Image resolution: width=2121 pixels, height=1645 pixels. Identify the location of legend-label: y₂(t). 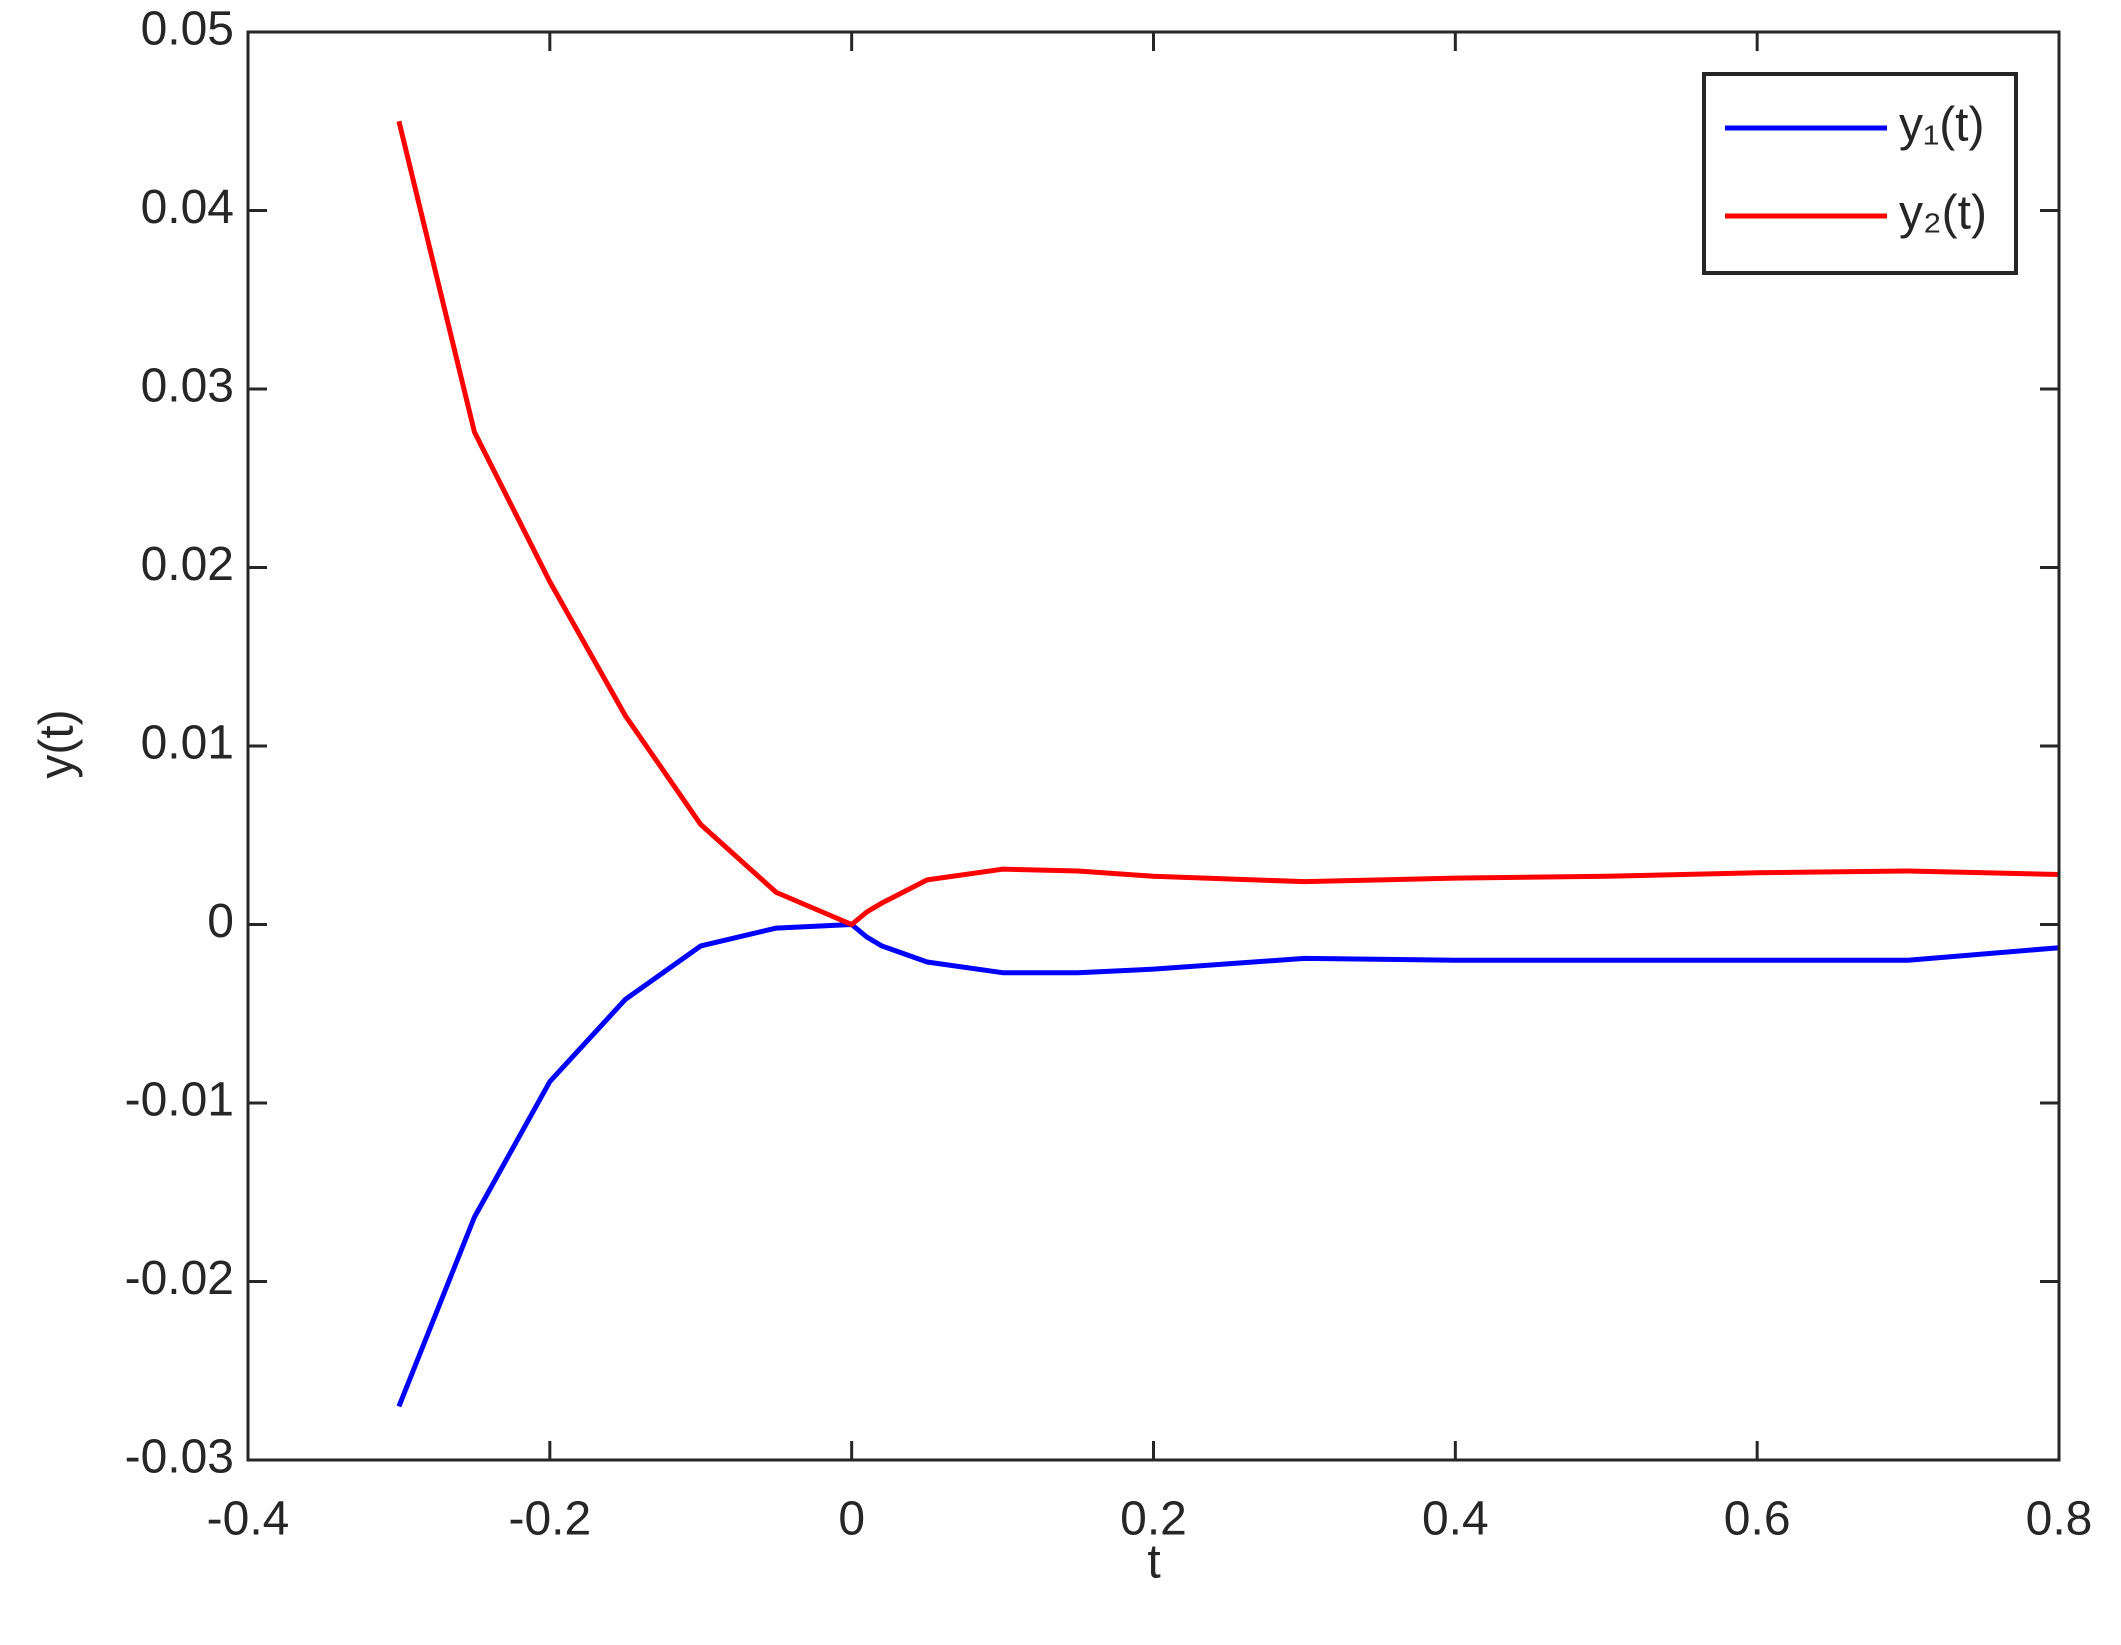
(1943, 213).